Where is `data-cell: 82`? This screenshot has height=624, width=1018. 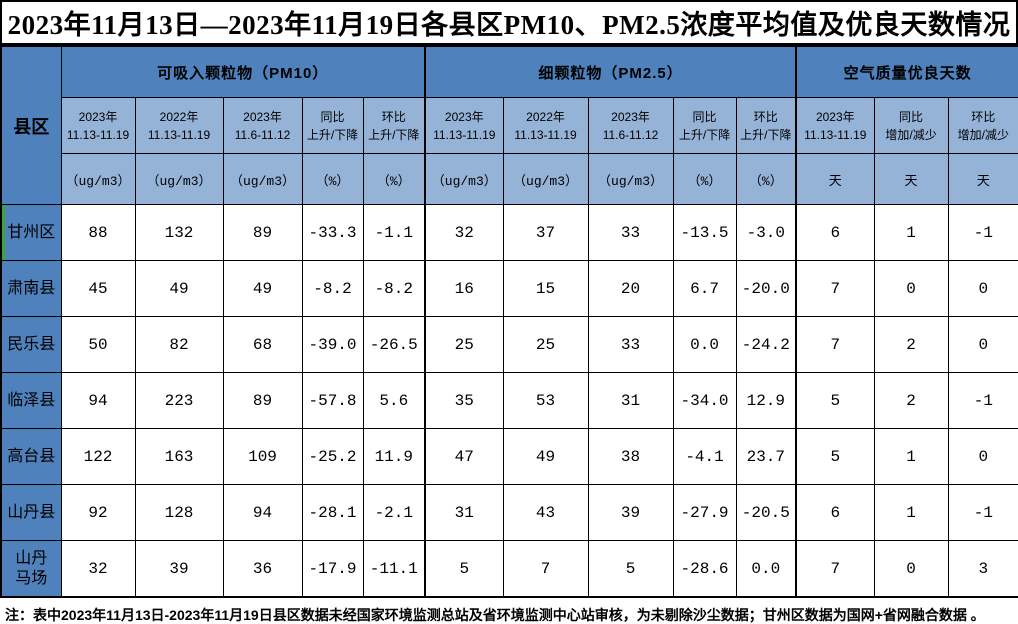
data-cell: 82 is located at coordinates (179, 344).